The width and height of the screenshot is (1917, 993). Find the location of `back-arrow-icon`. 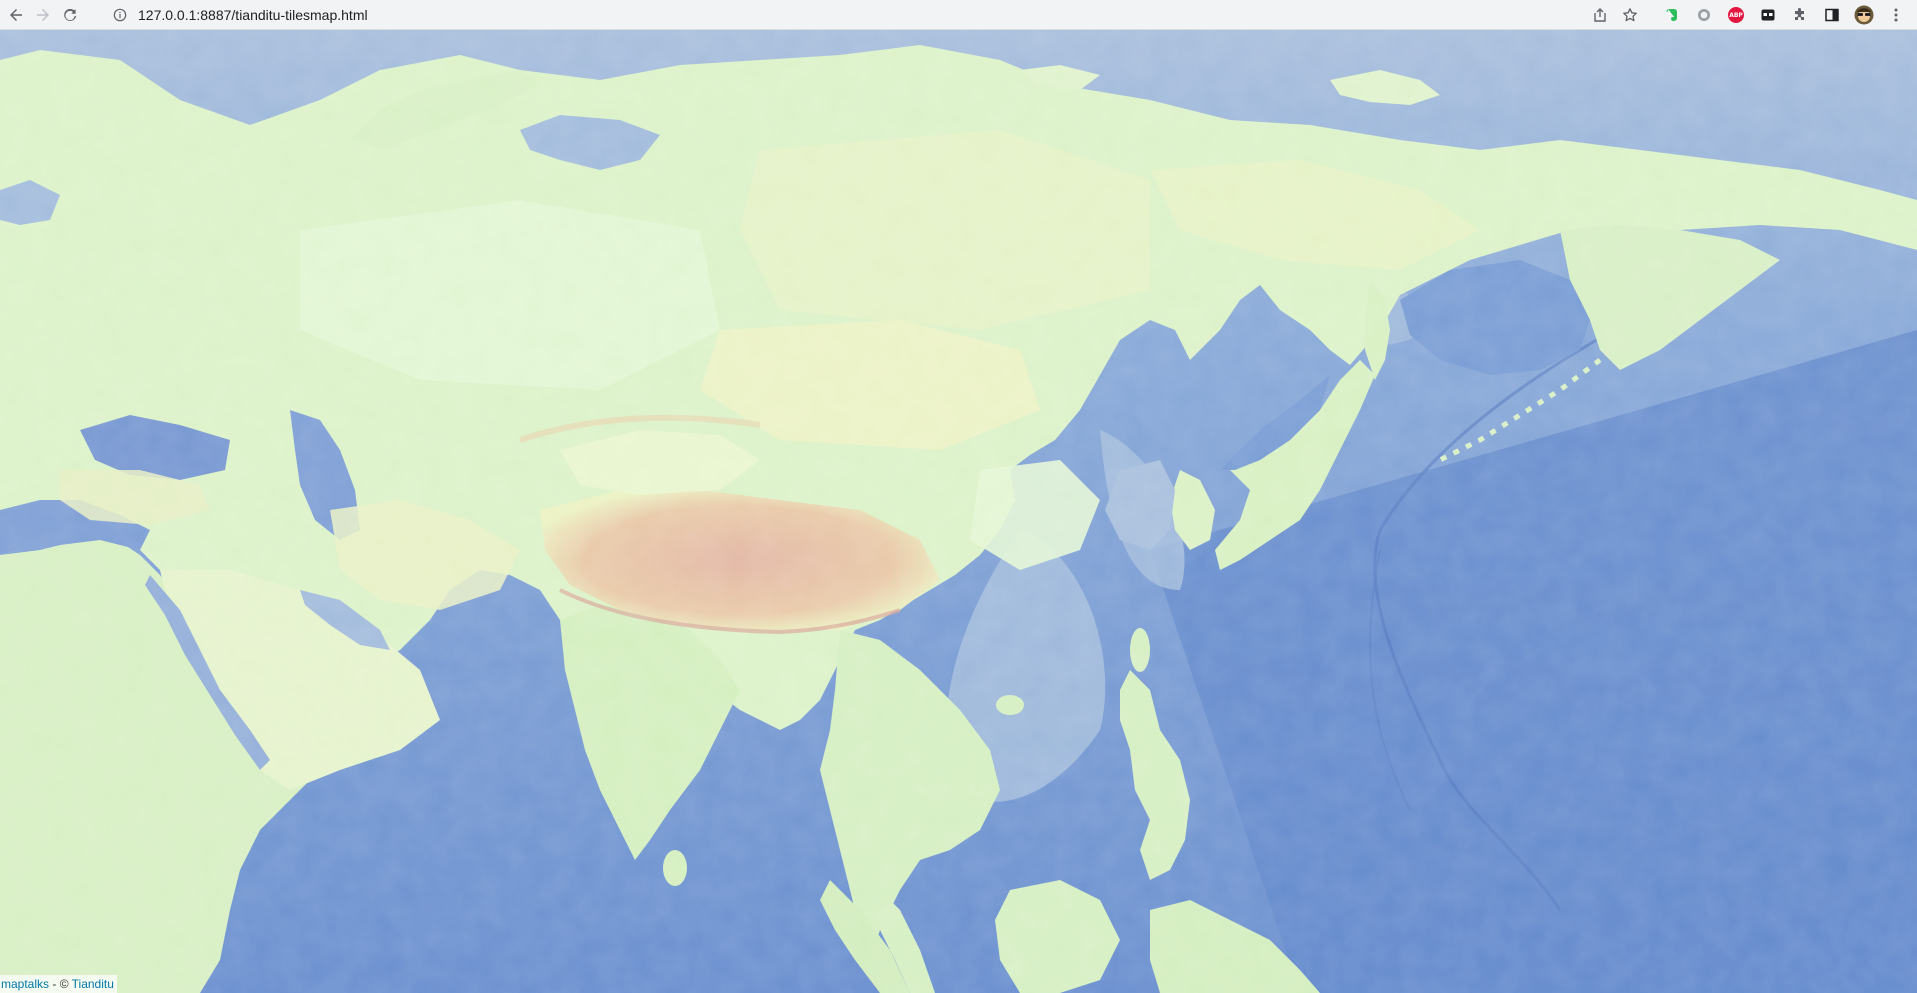

back-arrow-icon is located at coordinates (16, 15).